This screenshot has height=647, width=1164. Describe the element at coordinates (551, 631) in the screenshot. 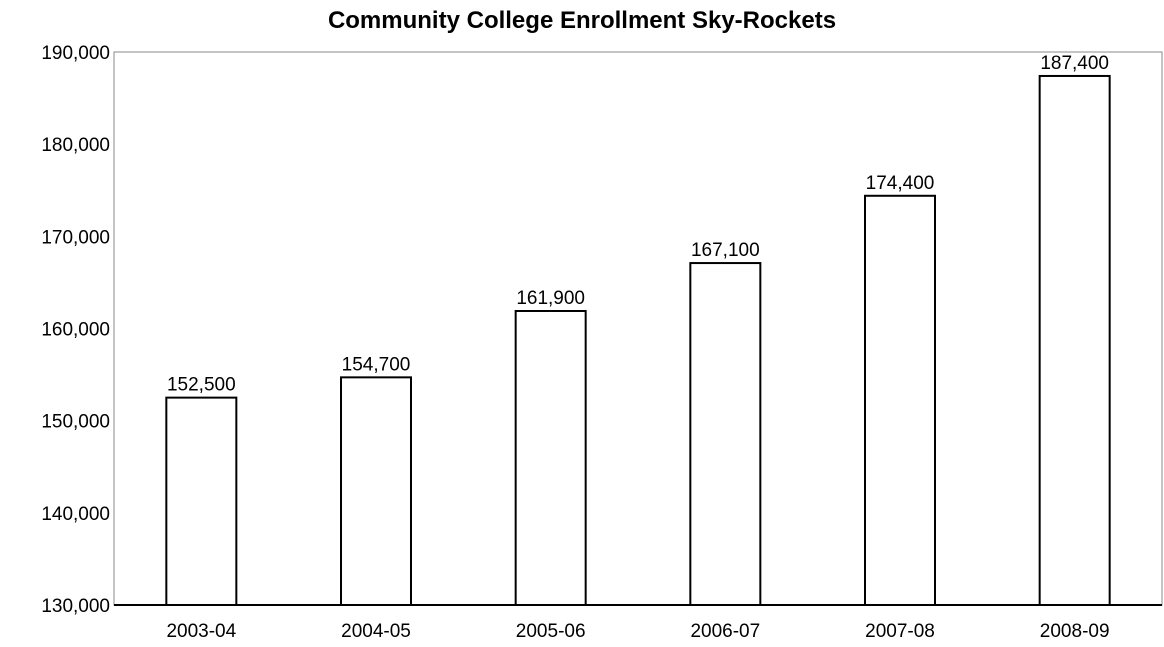

I see `x-tick-label: 2005-06` at that location.